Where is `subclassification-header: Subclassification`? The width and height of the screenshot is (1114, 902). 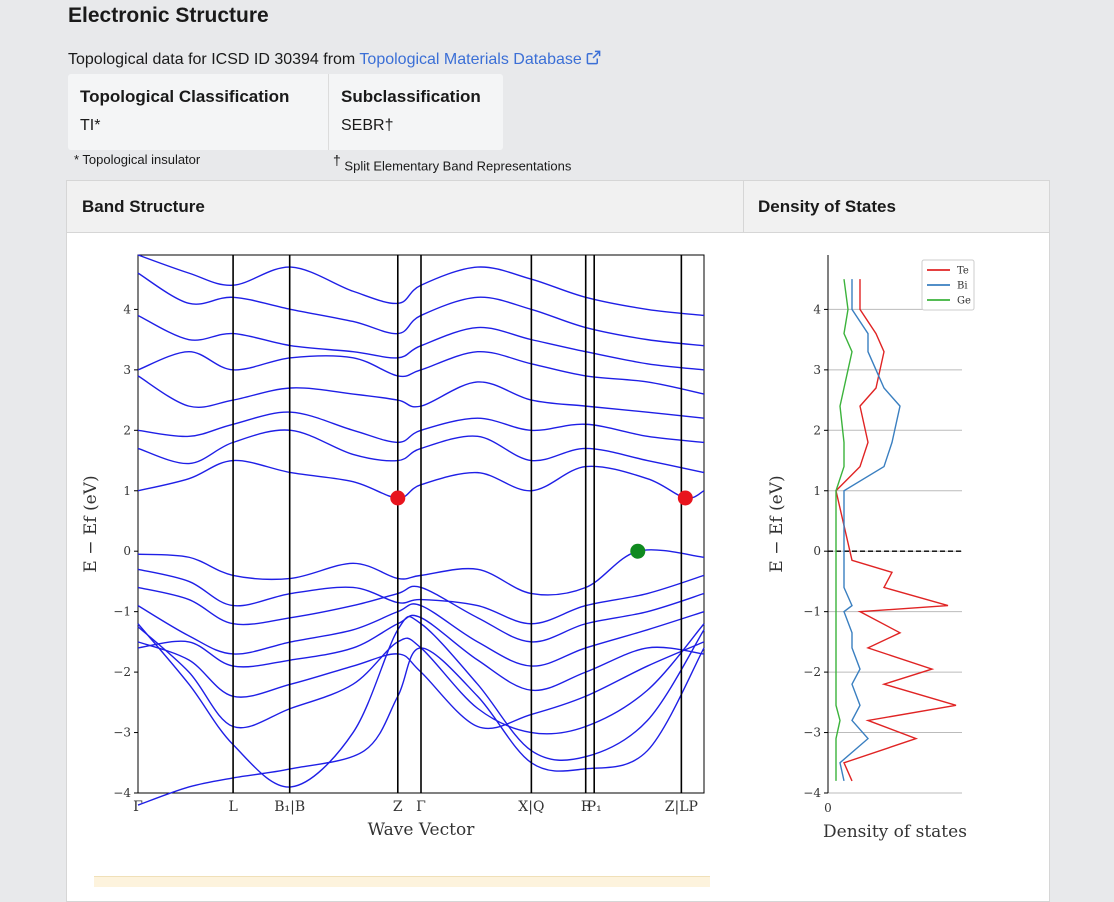 subclassification-header: Subclassification is located at coordinates (411, 96).